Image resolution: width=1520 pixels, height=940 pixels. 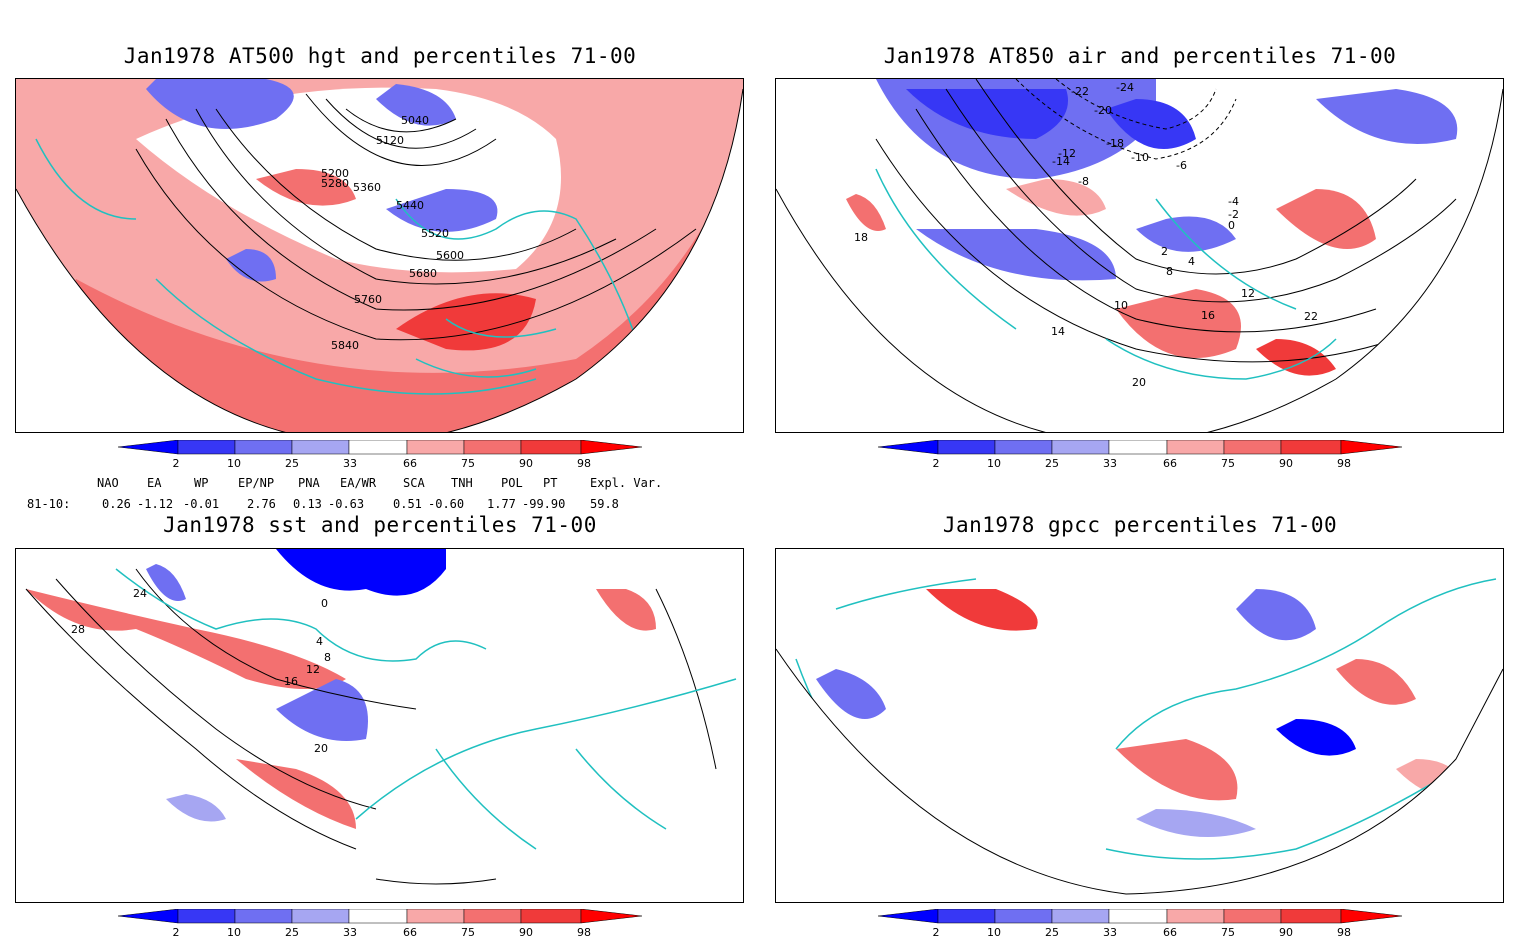 I want to click on index-value: 2.76, so click(x=261, y=504).